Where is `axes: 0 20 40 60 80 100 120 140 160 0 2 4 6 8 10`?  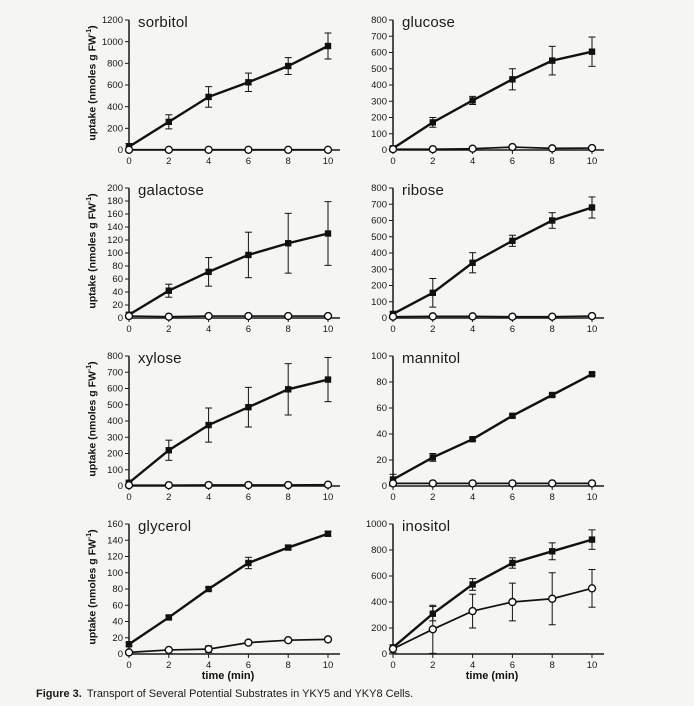
axes: 0 20 40 60 80 100 120 140 160 0 2 4 6 8 10 is located at coordinates (223, 595).